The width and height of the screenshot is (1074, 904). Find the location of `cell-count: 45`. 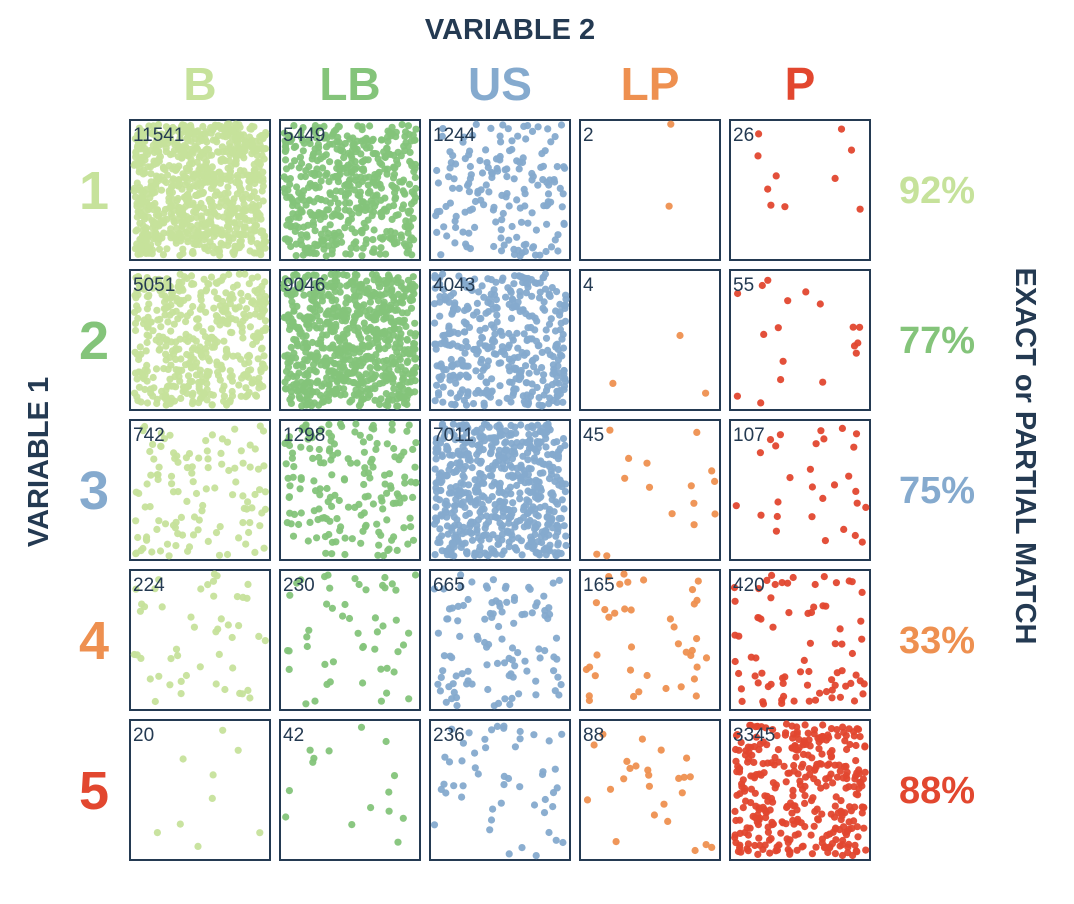

cell-count: 45 is located at coordinates (593, 435).